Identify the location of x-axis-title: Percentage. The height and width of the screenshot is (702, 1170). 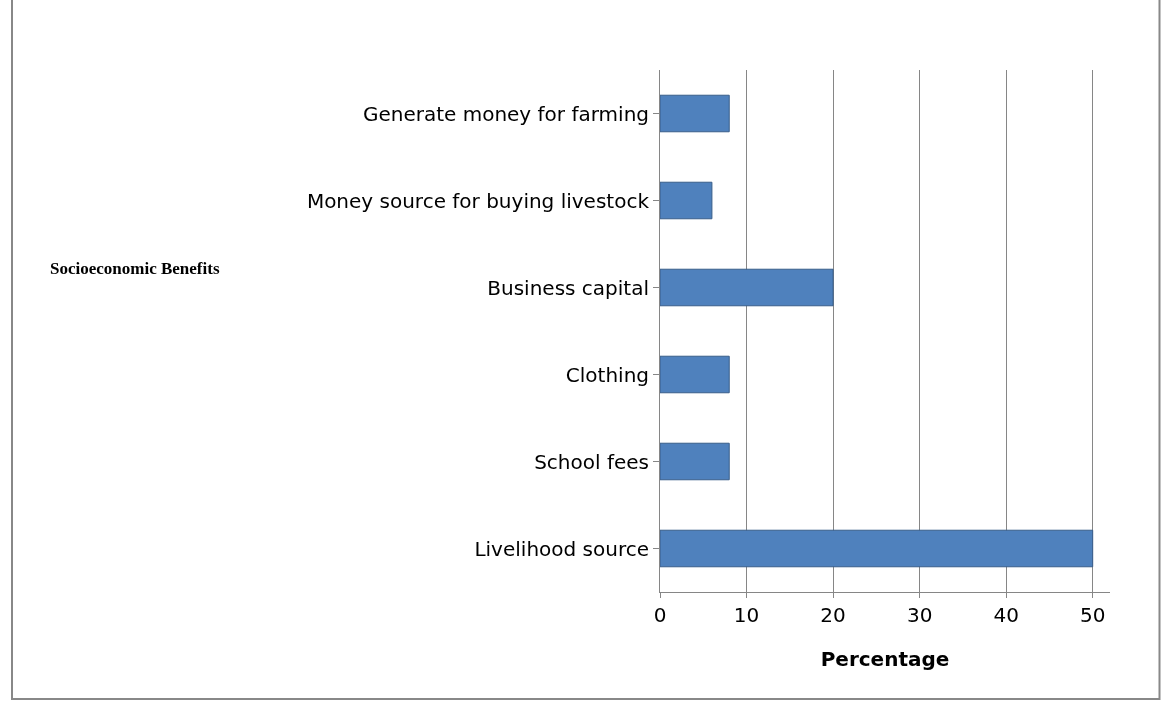
(885, 658).